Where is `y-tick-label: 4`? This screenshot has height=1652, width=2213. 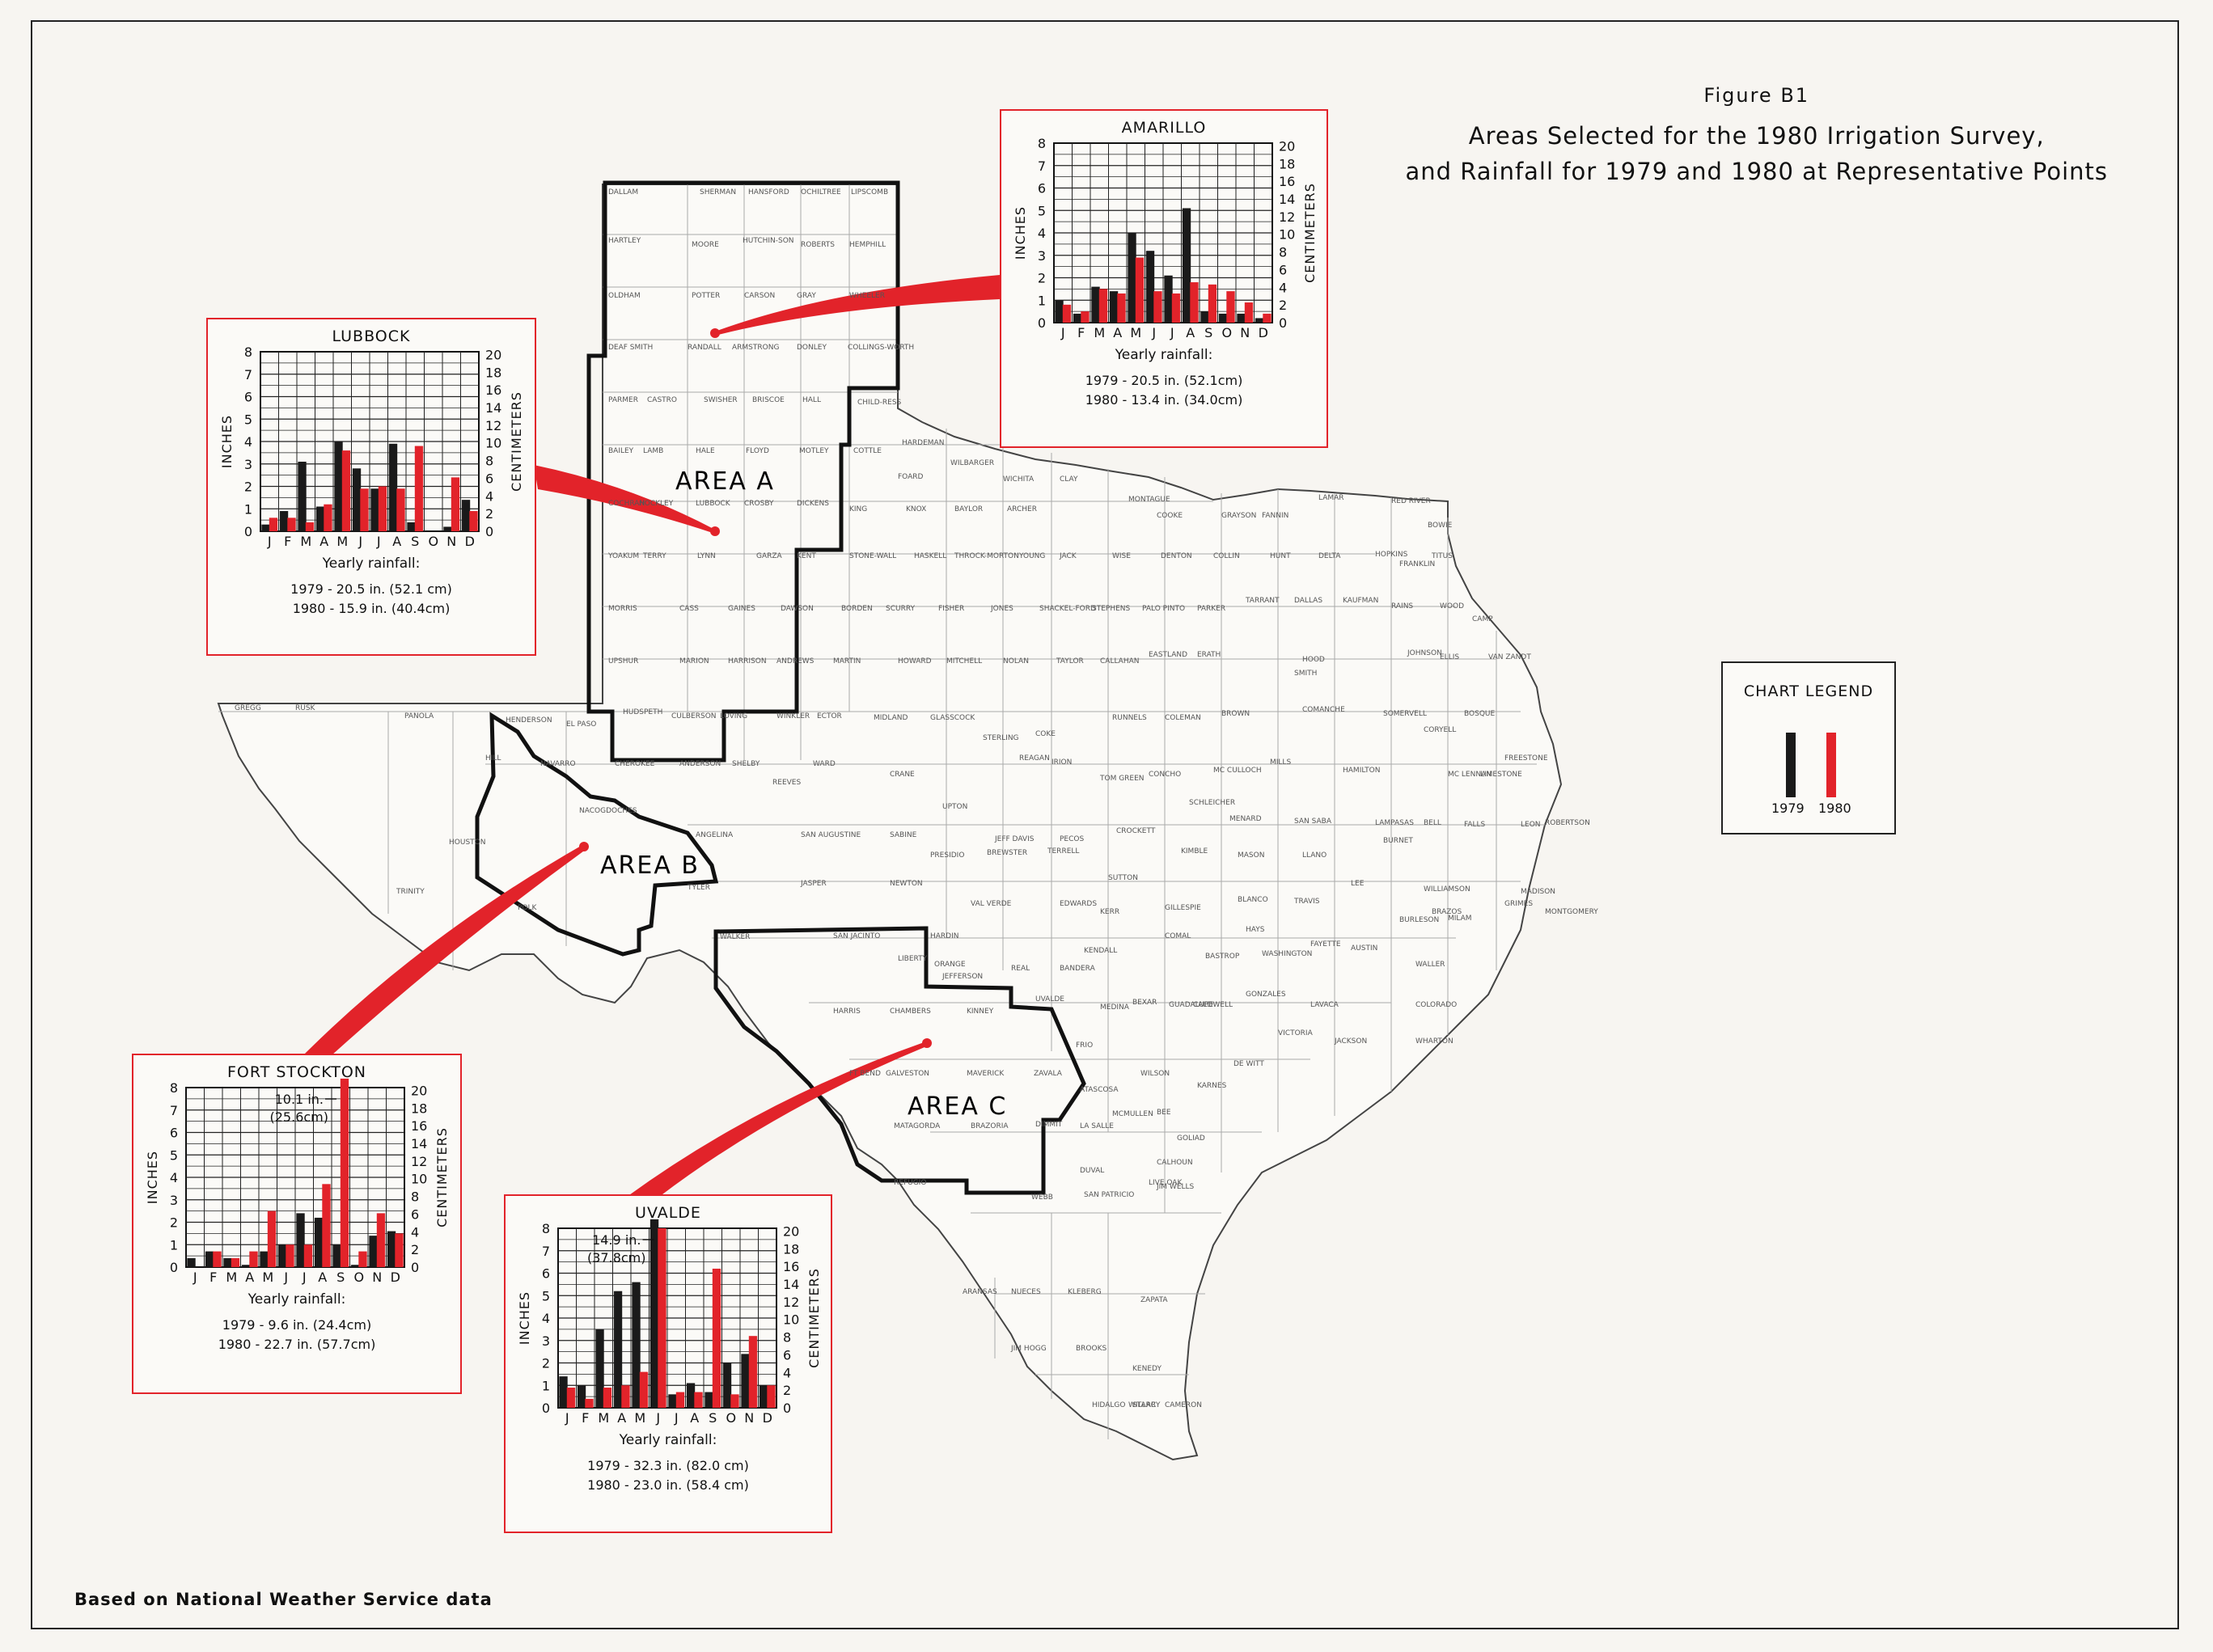
y-tick-label: 4 is located at coordinates (174, 1177).